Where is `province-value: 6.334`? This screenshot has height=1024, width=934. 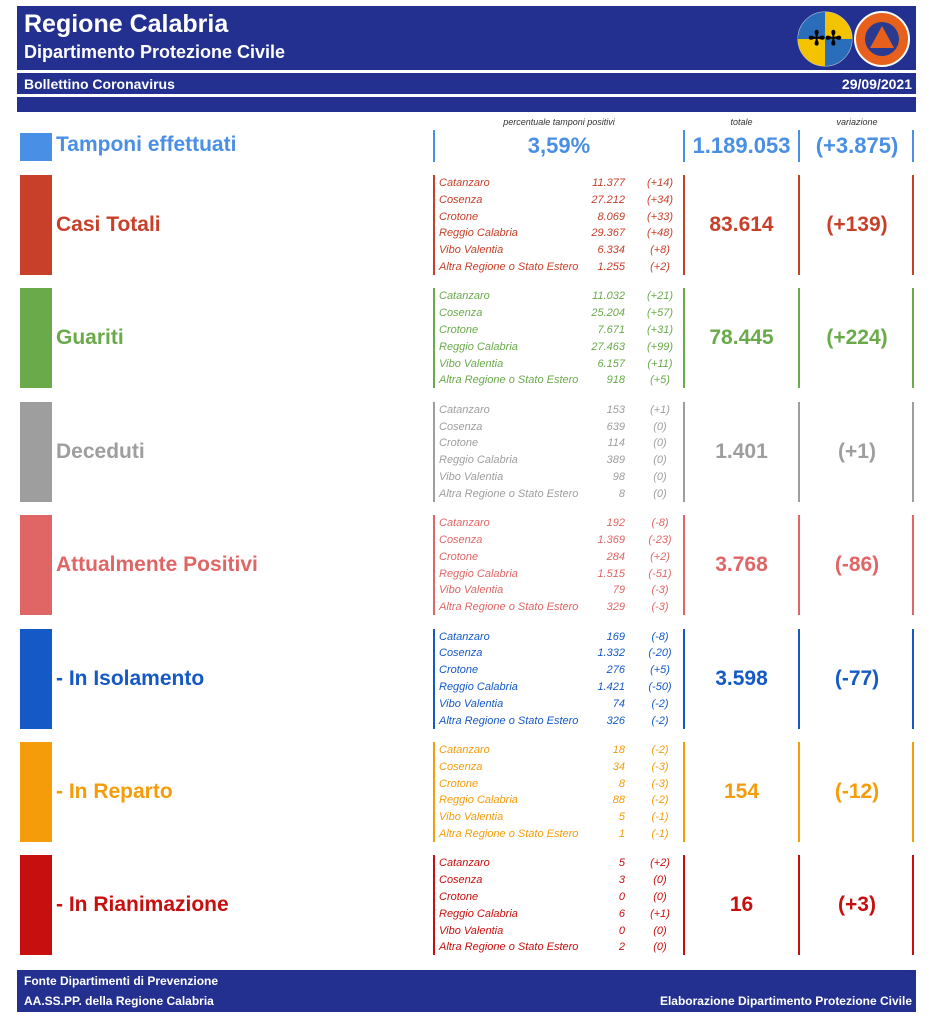 province-value: 6.334 is located at coordinates (611, 250).